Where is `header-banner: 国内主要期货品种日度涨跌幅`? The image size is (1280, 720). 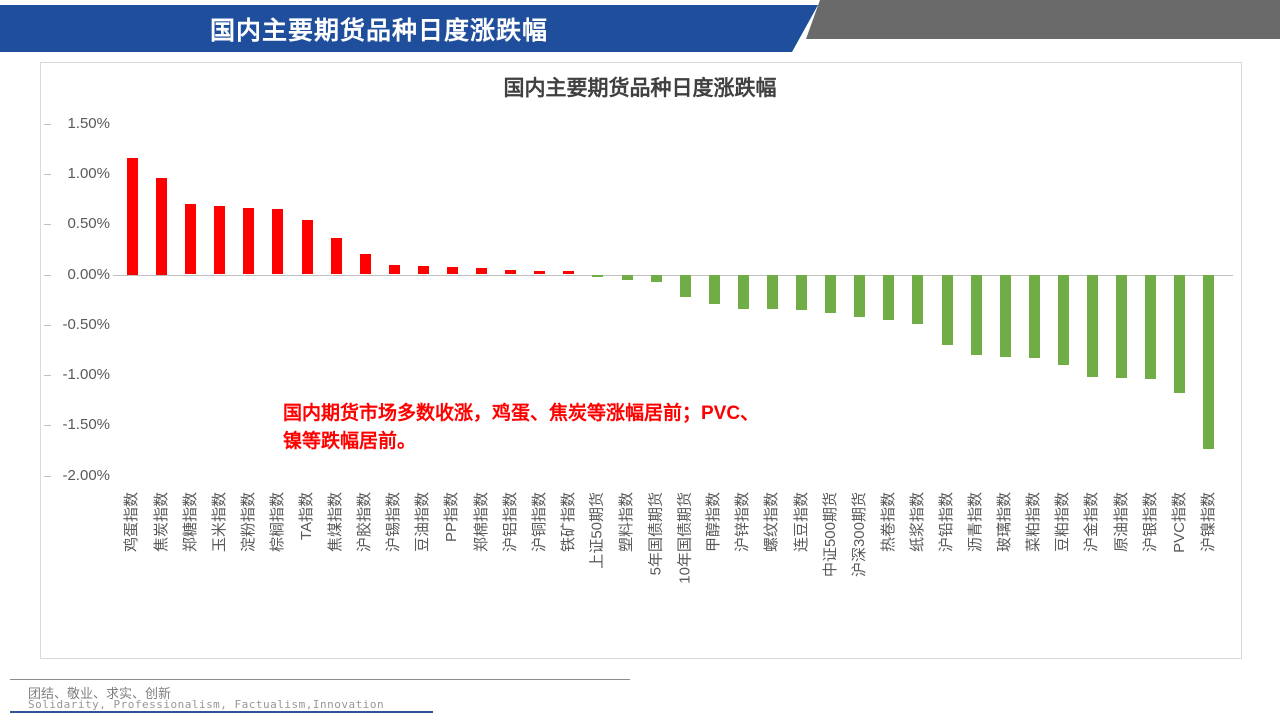
header-banner: 国内主要期货品种日度涨跌幅 is located at coordinates (409, 28).